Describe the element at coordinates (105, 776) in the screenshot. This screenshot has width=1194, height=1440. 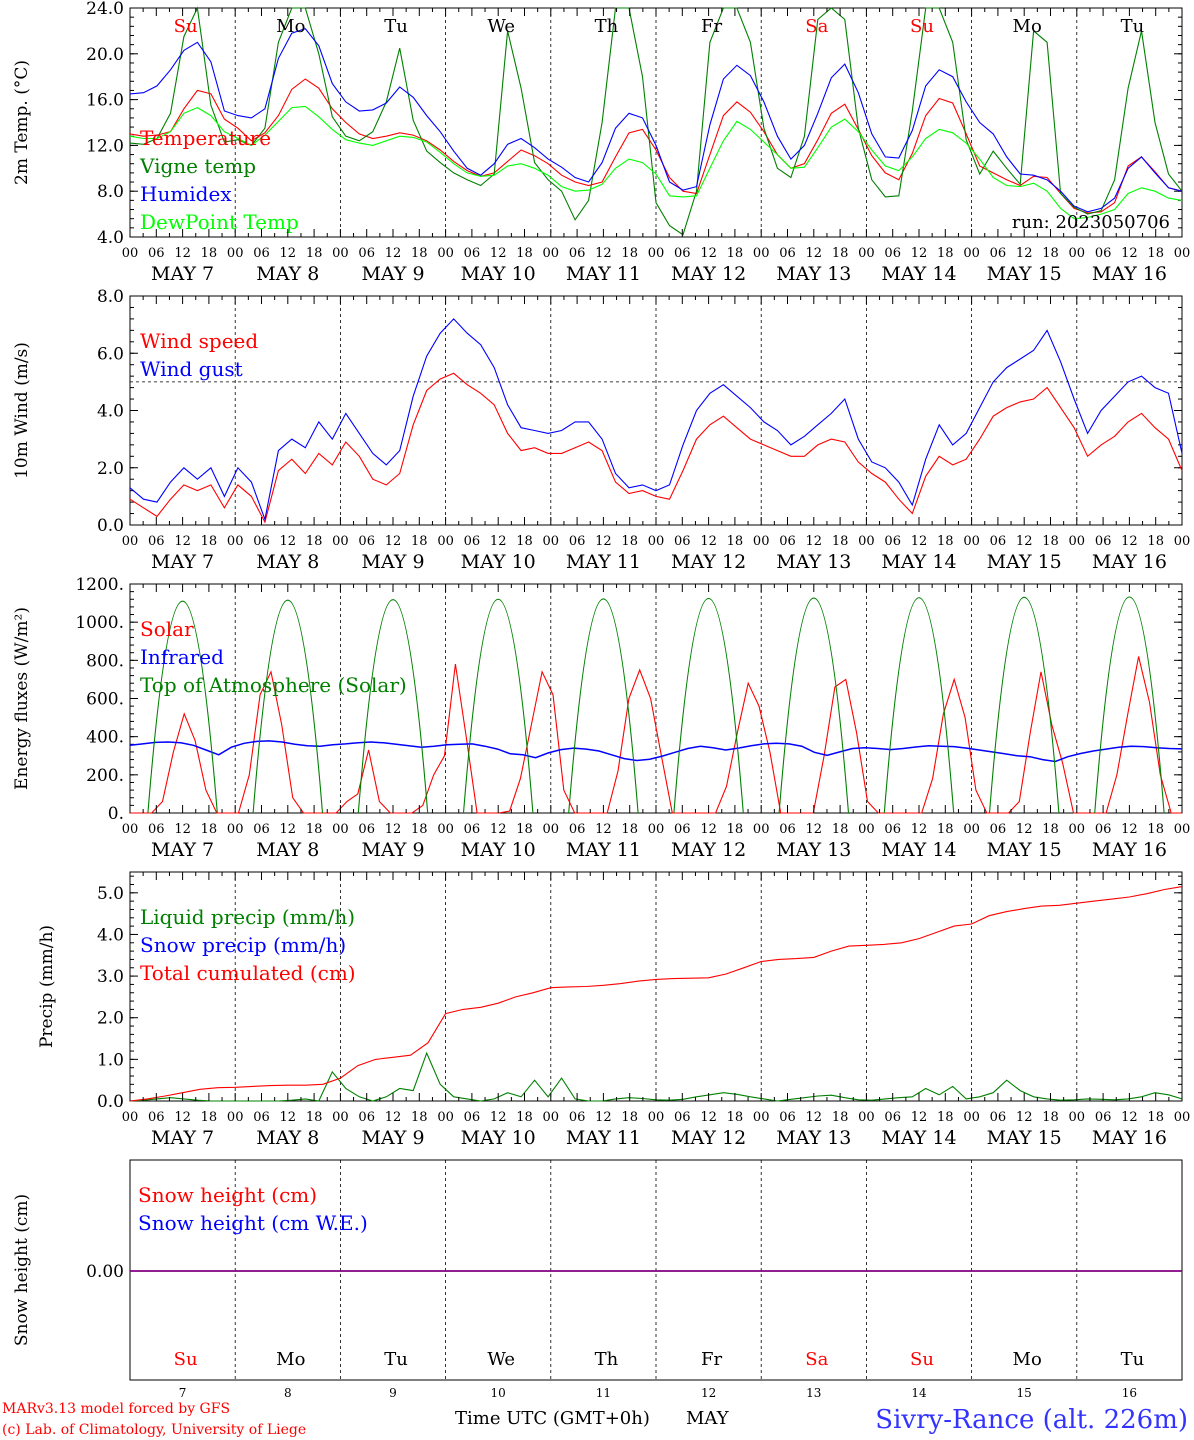
I see `y-tick-label: 200.` at that location.